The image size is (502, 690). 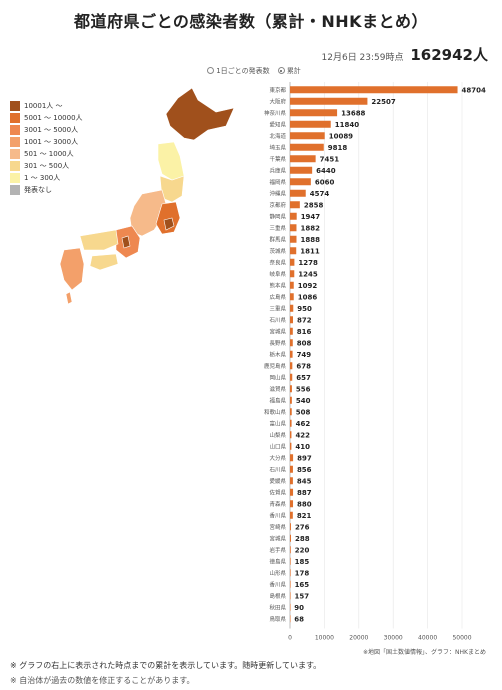 What do you see at coordinates (302, 550) in the screenshot?
I see `value-label: 220` at bounding box center [302, 550].